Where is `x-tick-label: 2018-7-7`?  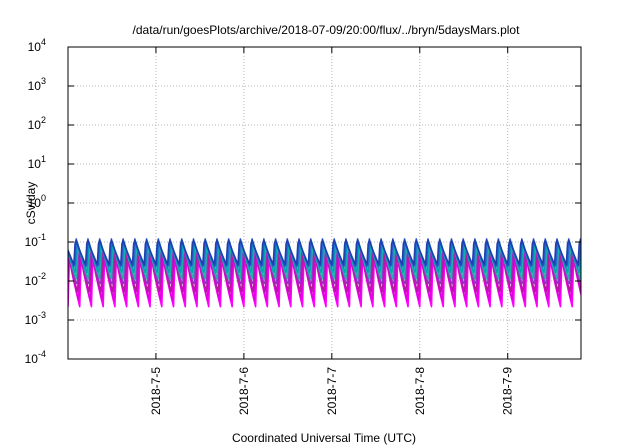
x-tick-label: 2018-7-7 is located at coordinates (332, 391).